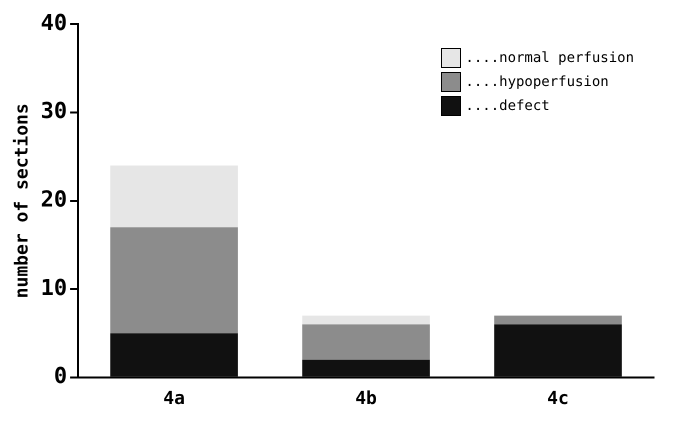 Image resolution: width=682 pixels, height=421 pixels. What do you see at coordinates (61, 377) in the screenshot?
I see `y-tick-label: 0` at bounding box center [61, 377].